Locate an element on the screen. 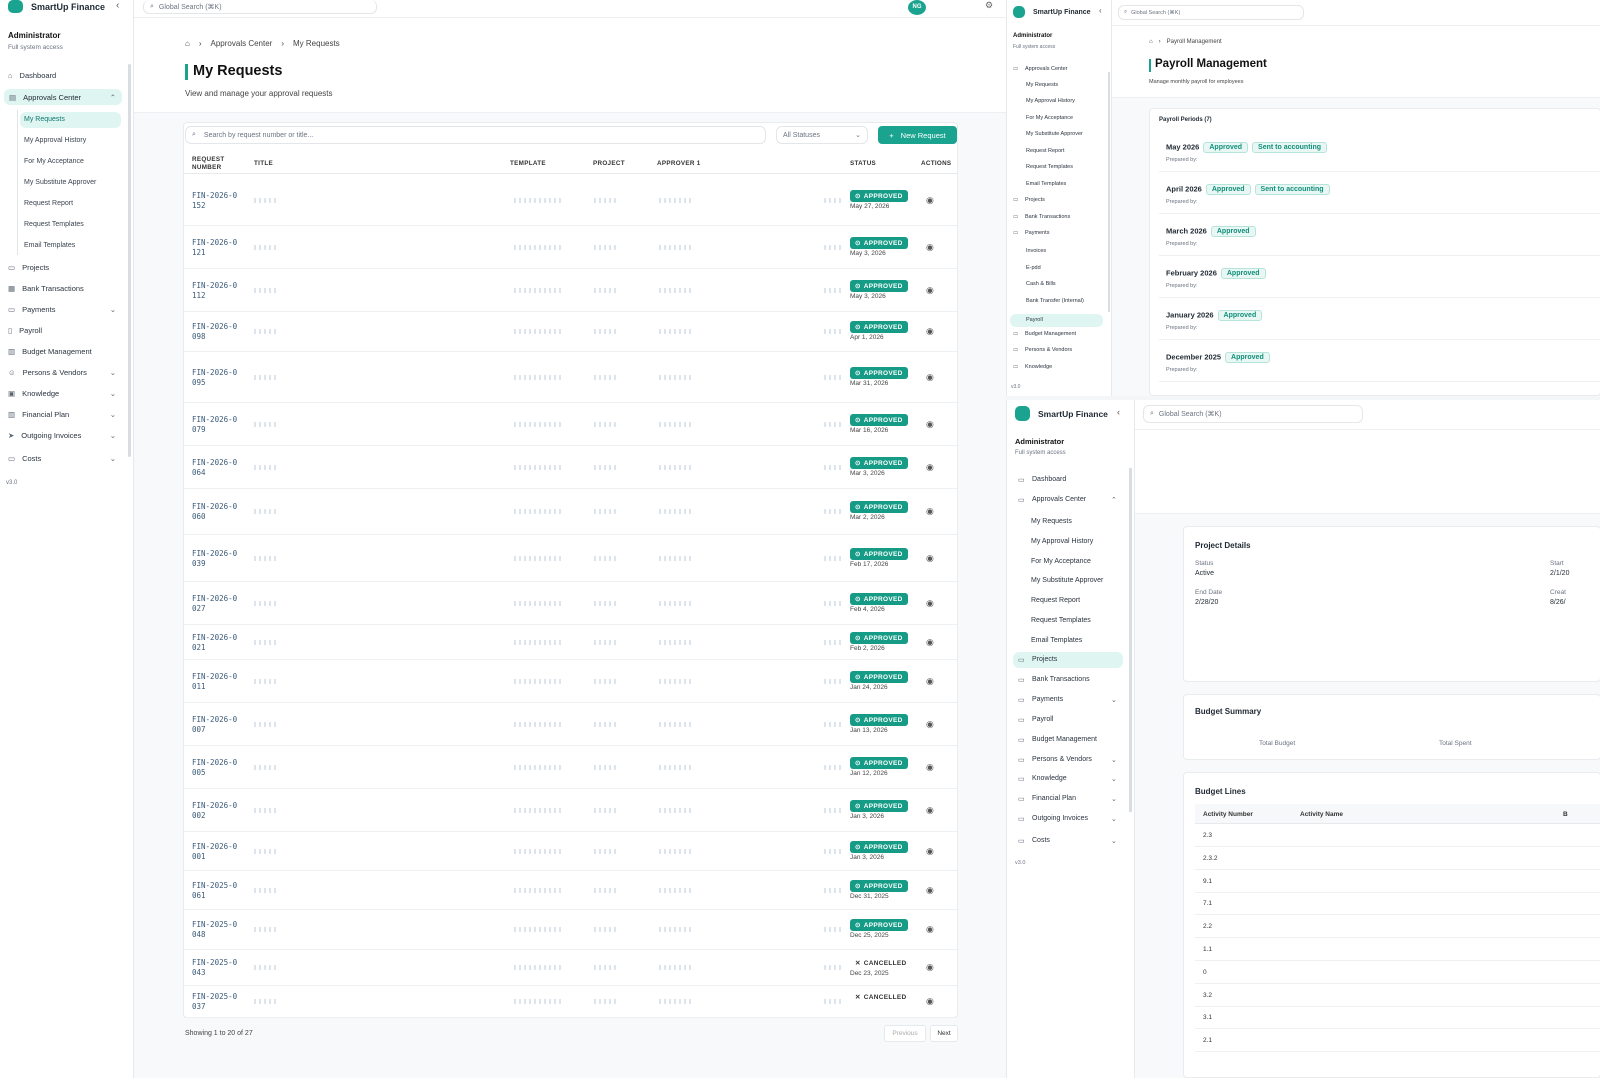 The image size is (1600, 1078). request-number: FIN-2026-0011 is located at coordinates (215, 681).